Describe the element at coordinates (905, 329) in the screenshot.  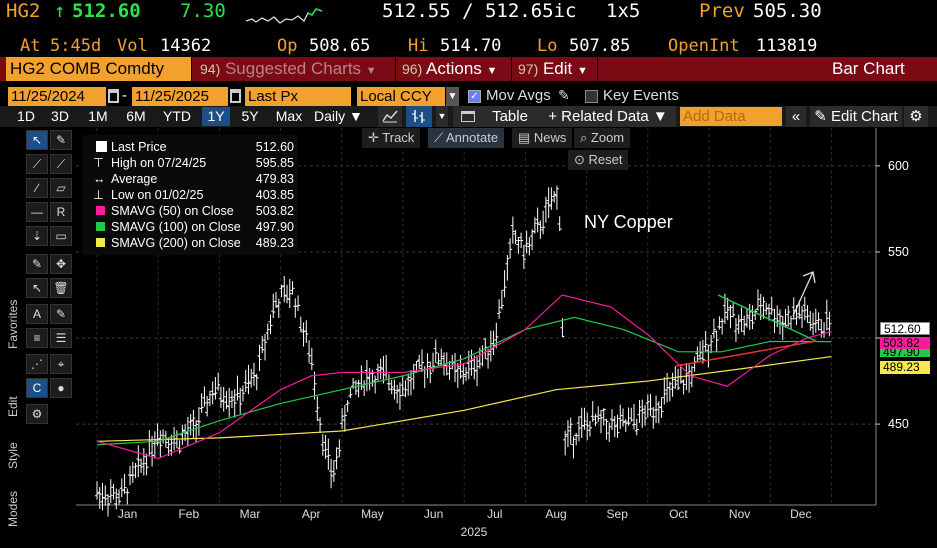
I see `price-tag-last: 512.60` at that location.